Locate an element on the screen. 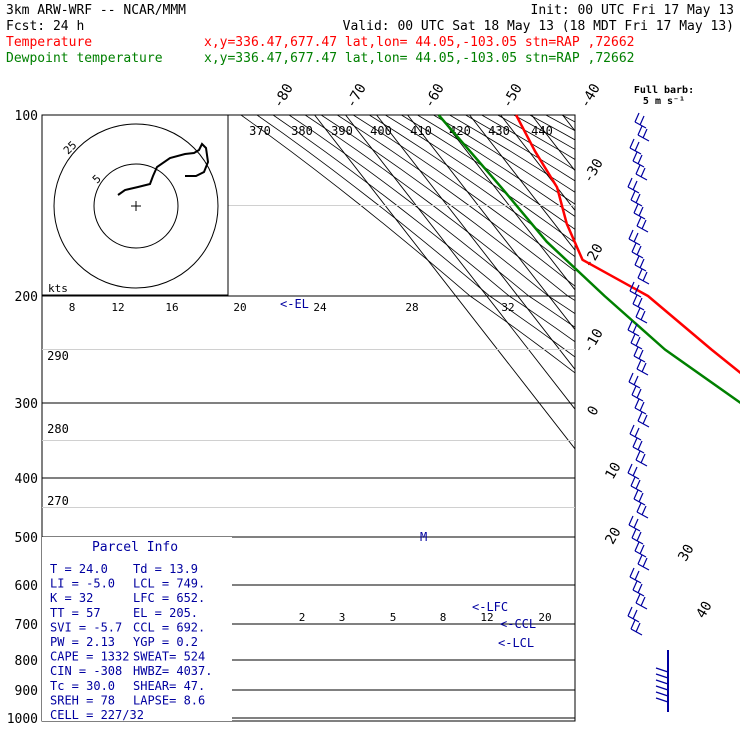 This screenshot has width=740, height=744. pressure-tick-label: 500 is located at coordinates (26, 538).